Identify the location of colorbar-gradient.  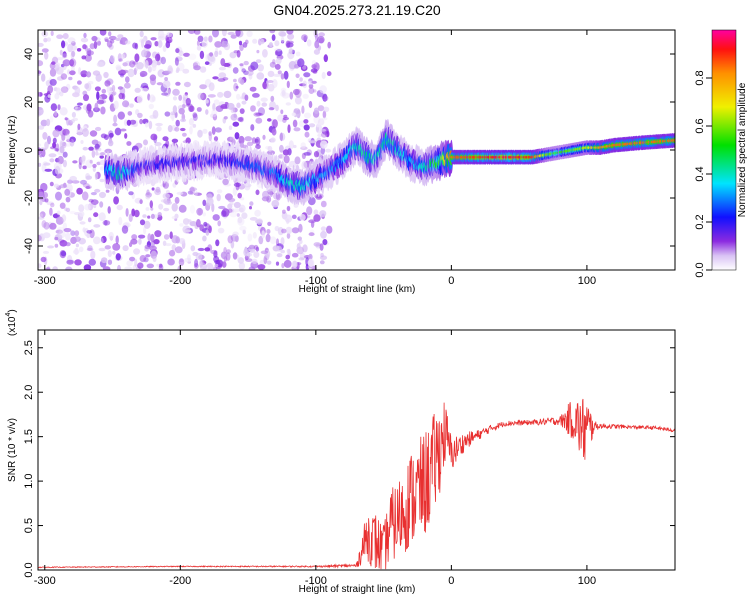
(724, 150).